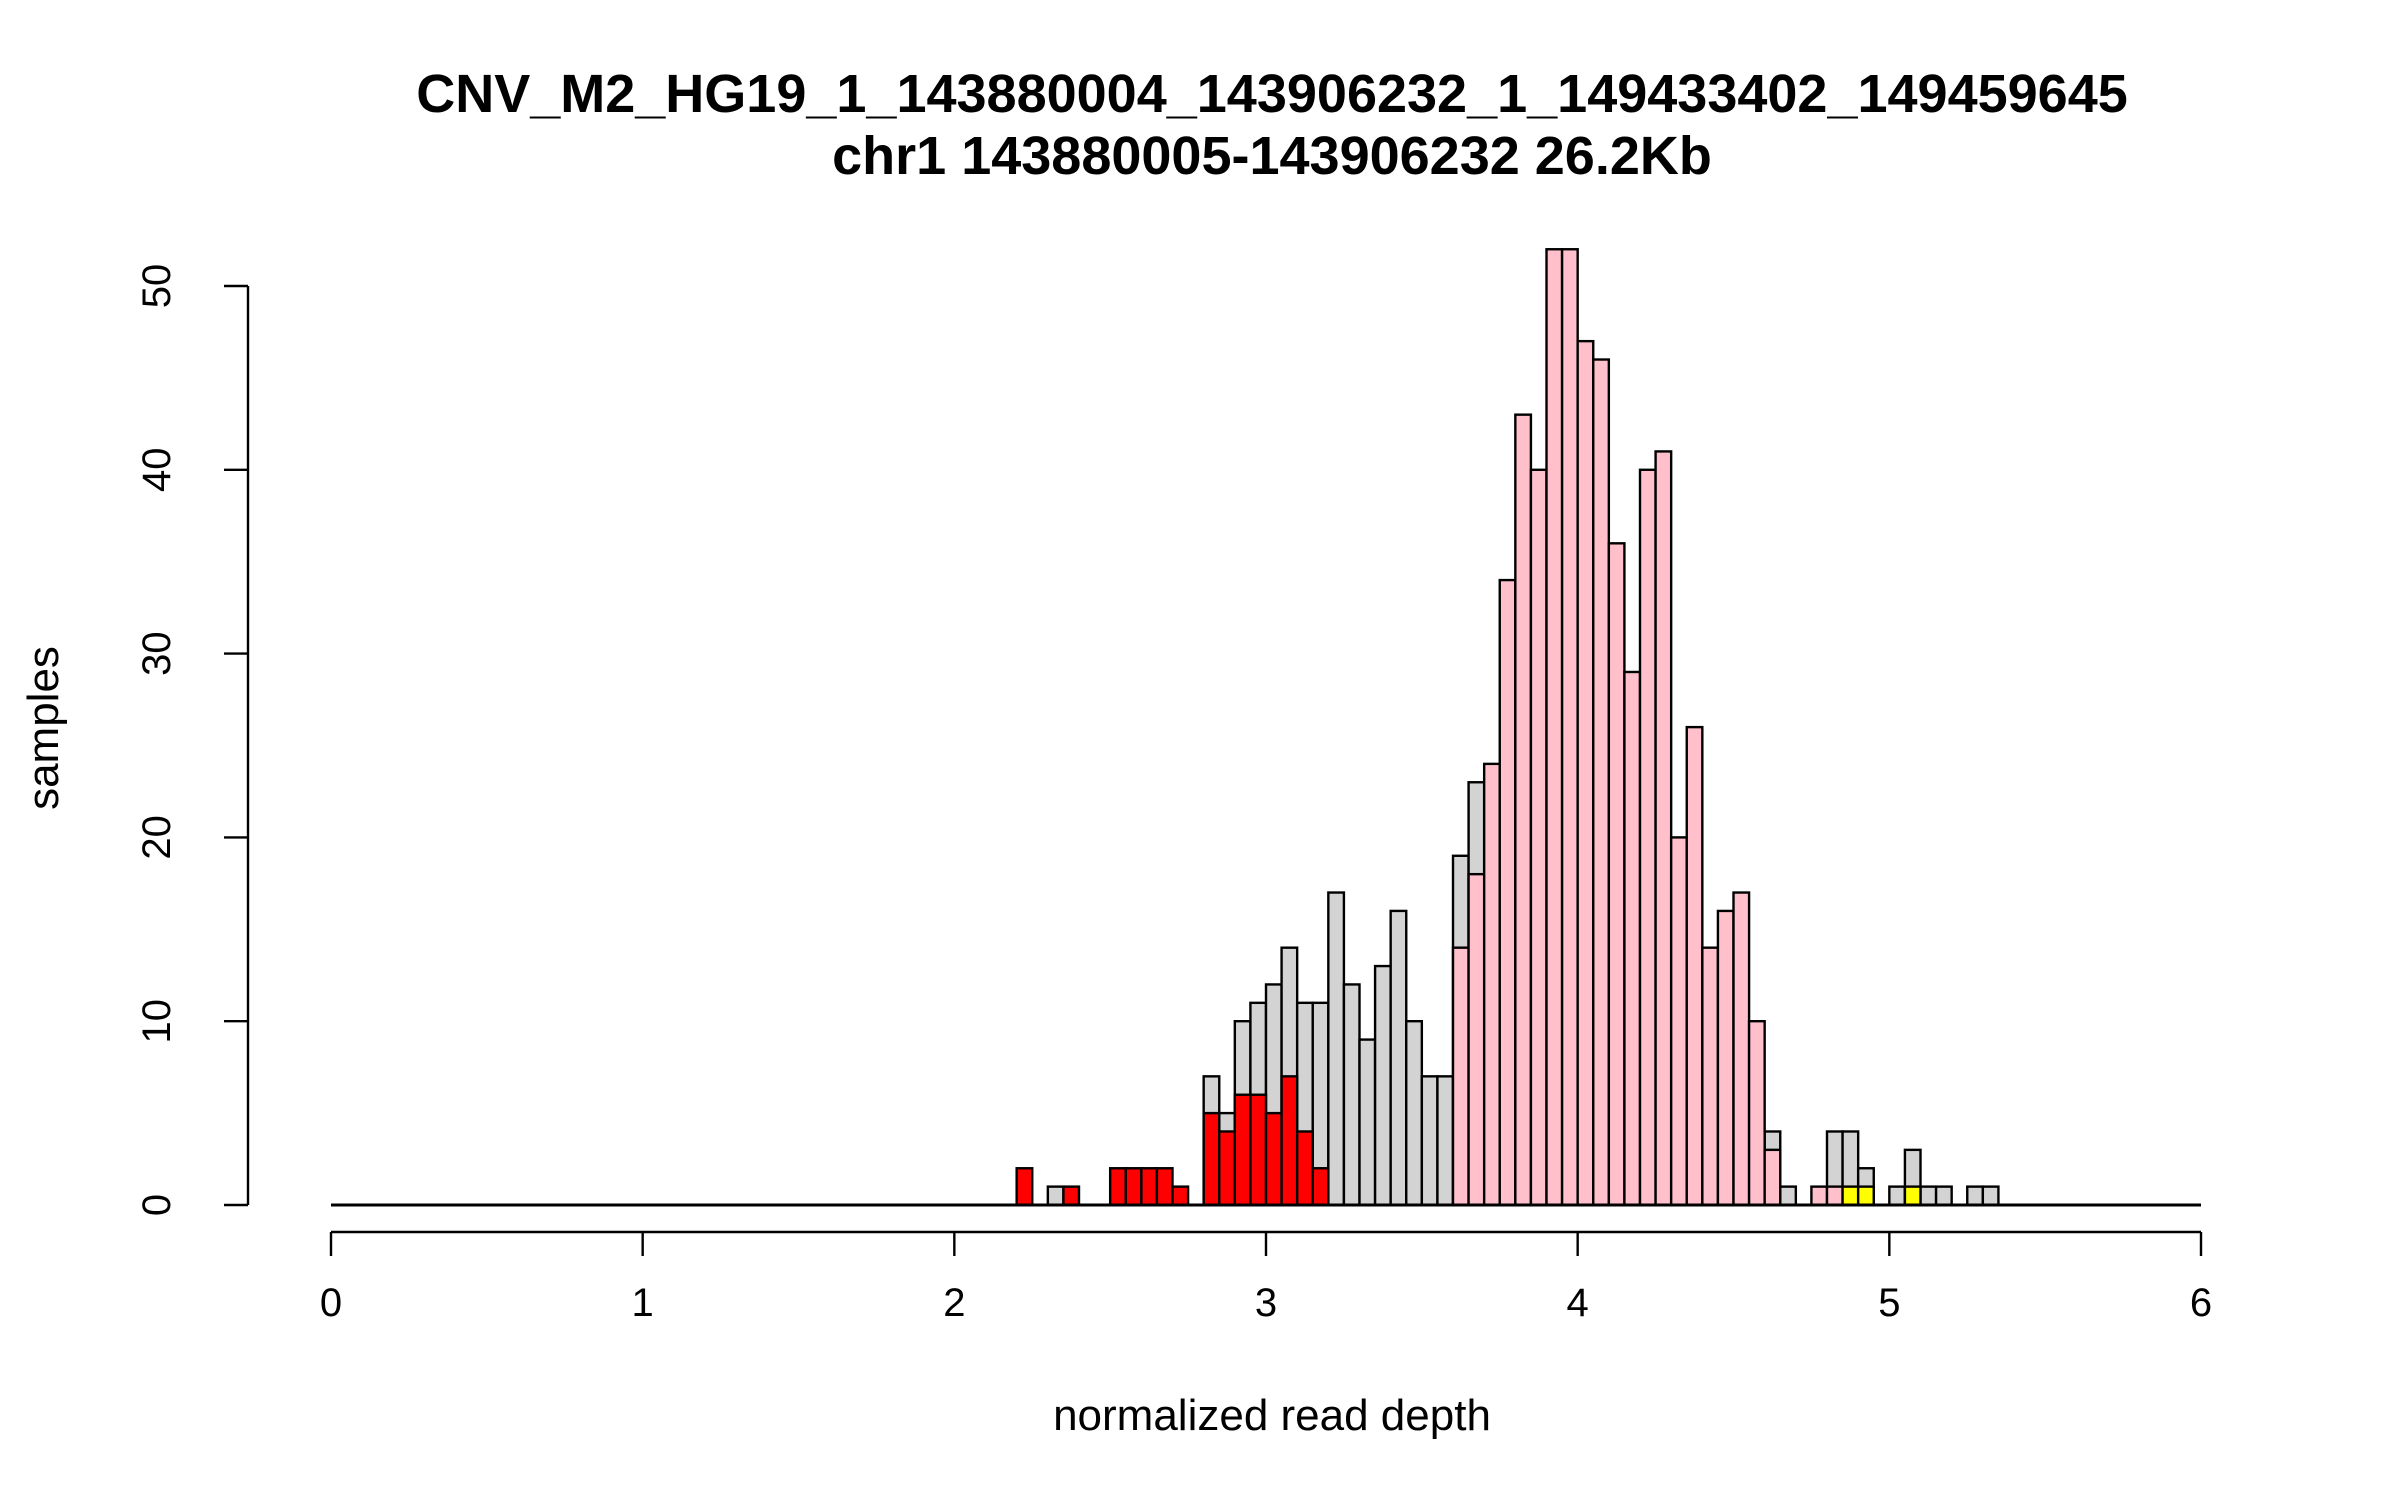 The image size is (2400, 1500). Describe the element at coordinates (157, 286) in the screenshot. I see `y-tick-label: 50` at that location.